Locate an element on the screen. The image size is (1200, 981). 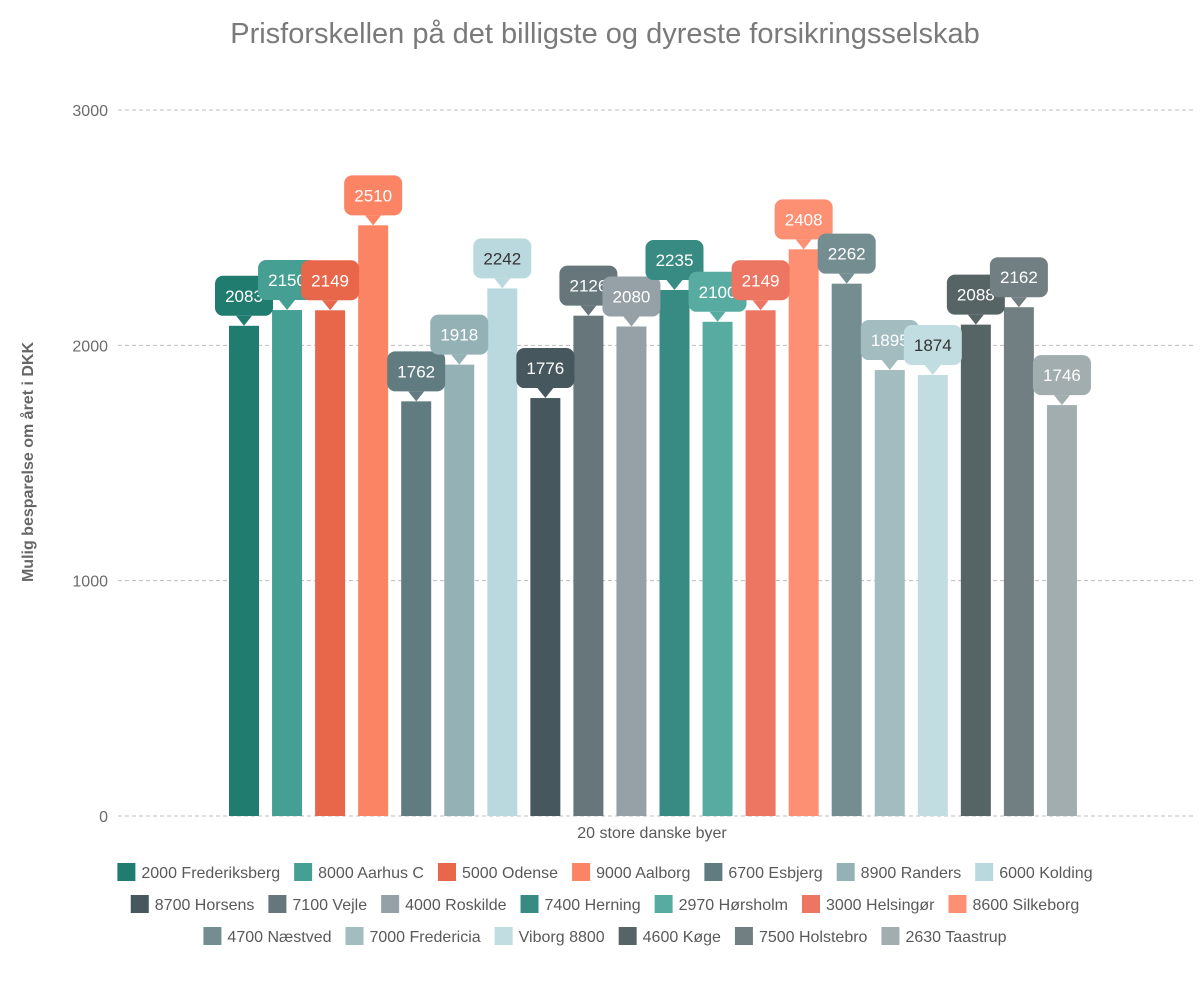
legend-item: 9000 Aalborg is located at coordinates (631, 872).